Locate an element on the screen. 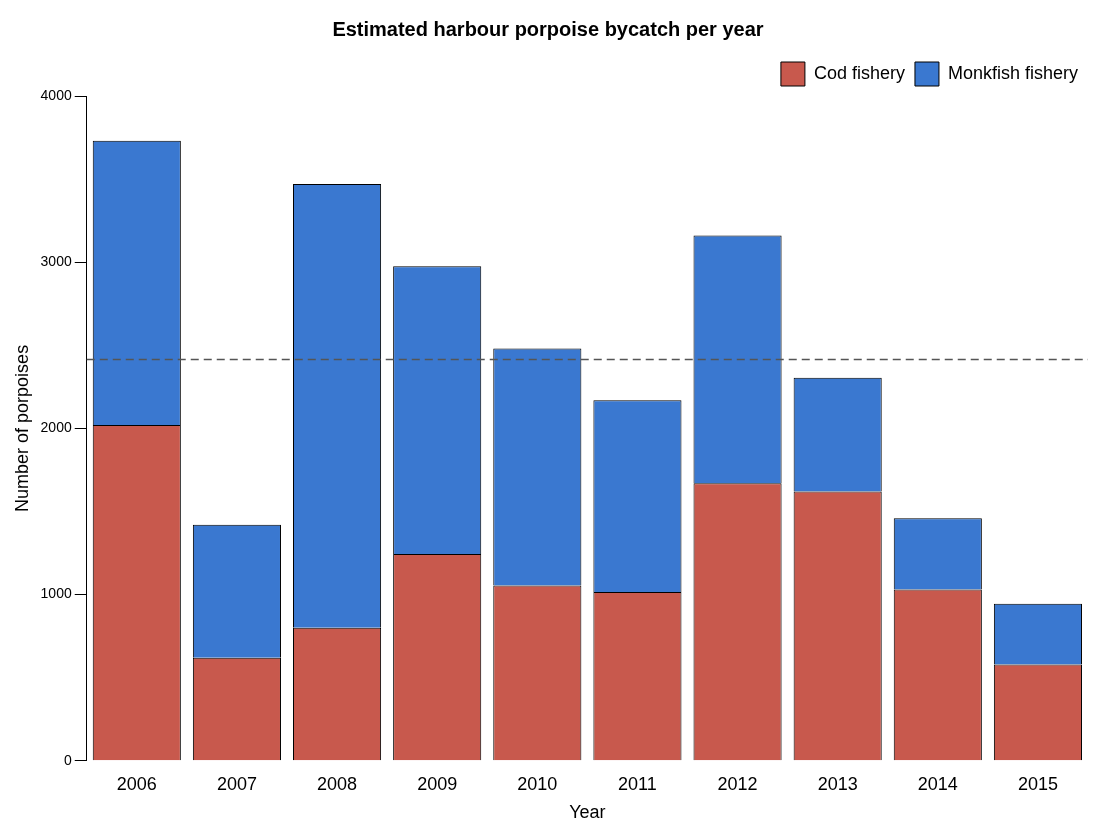 This screenshot has width=1110, height=839. legend-label: Monkfish fishery is located at coordinates (1012, 72).